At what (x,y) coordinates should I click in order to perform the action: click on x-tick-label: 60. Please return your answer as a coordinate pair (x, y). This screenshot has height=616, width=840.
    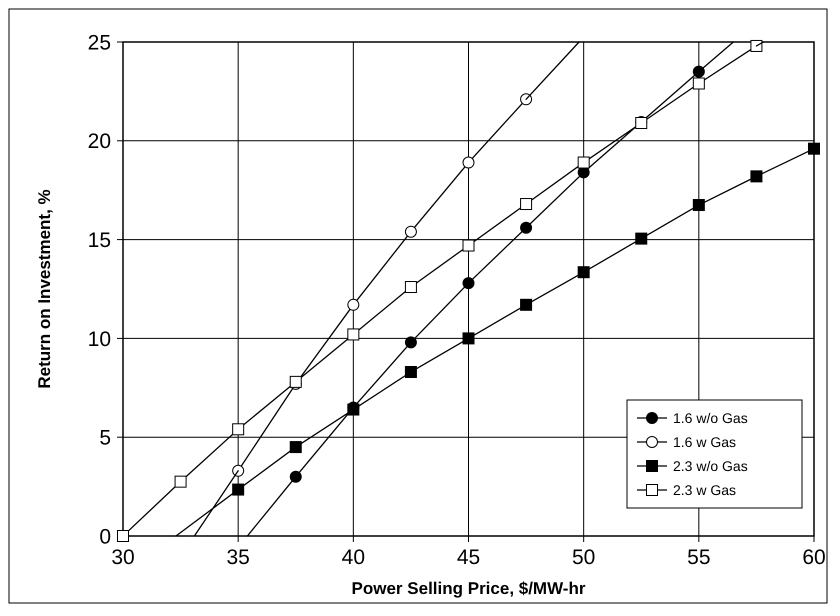
    Looking at the image, I should click on (814, 557).